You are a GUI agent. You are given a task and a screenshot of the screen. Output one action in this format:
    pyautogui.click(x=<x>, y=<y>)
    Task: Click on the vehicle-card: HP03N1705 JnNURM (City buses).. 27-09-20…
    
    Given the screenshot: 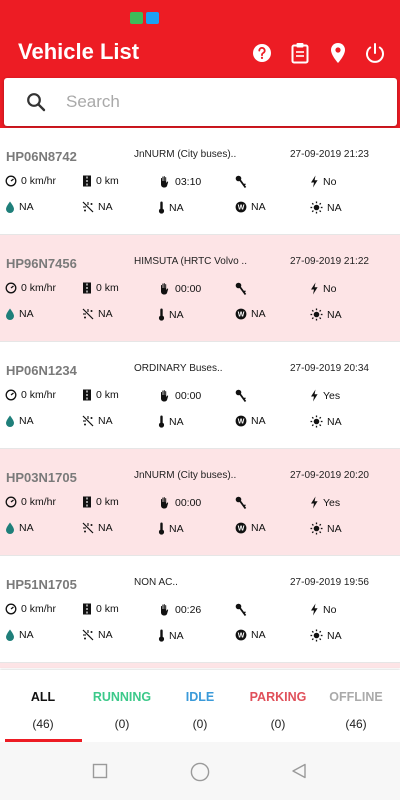 What is the action you would take?
    pyautogui.click(x=200, y=502)
    